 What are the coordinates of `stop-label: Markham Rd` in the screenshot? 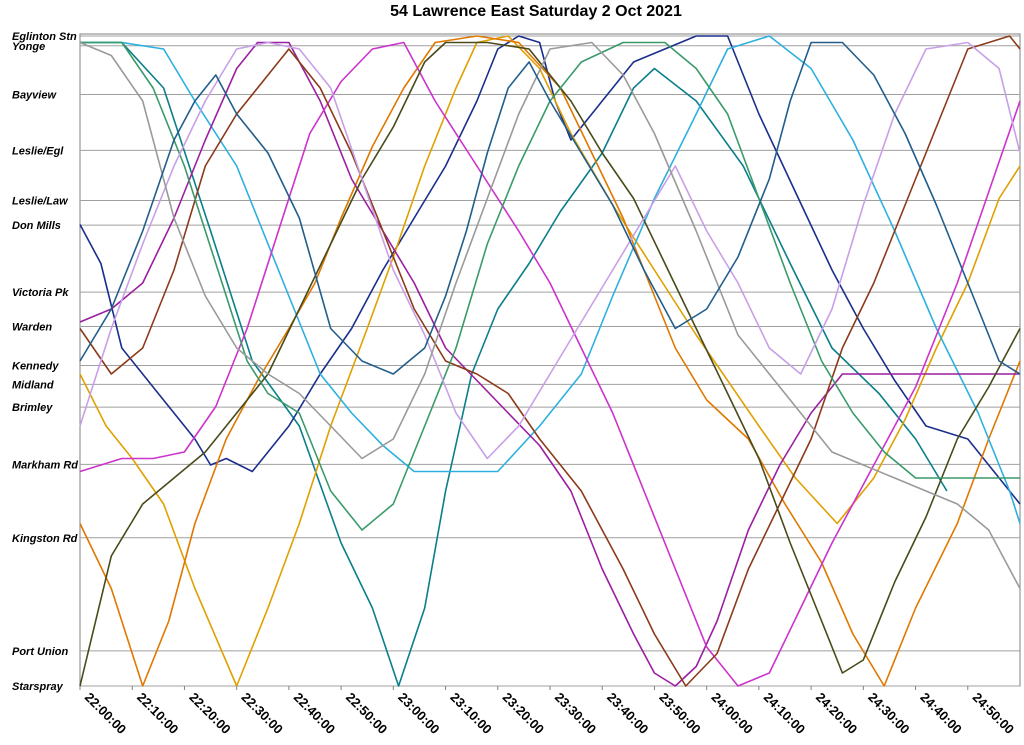 It's located at (45, 465).